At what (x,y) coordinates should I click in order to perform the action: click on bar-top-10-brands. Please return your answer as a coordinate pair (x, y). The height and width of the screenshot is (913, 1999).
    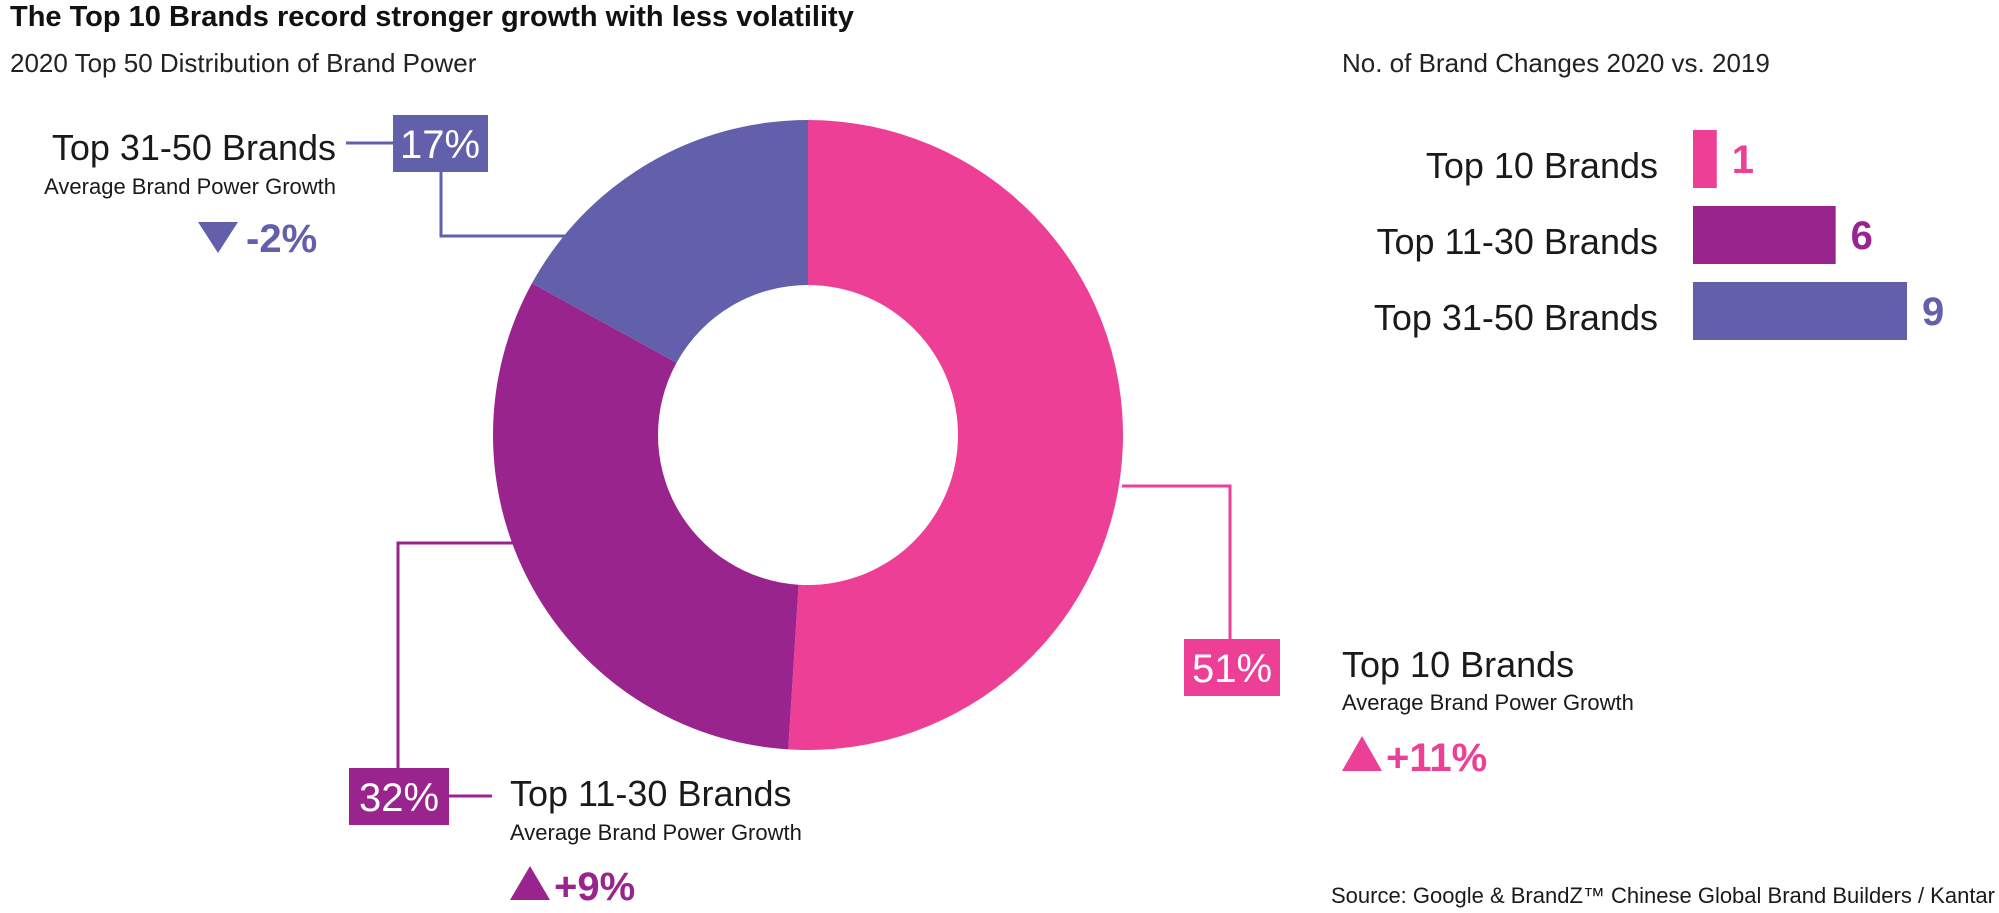
    Looking at the image, I should click on (1705, 159).